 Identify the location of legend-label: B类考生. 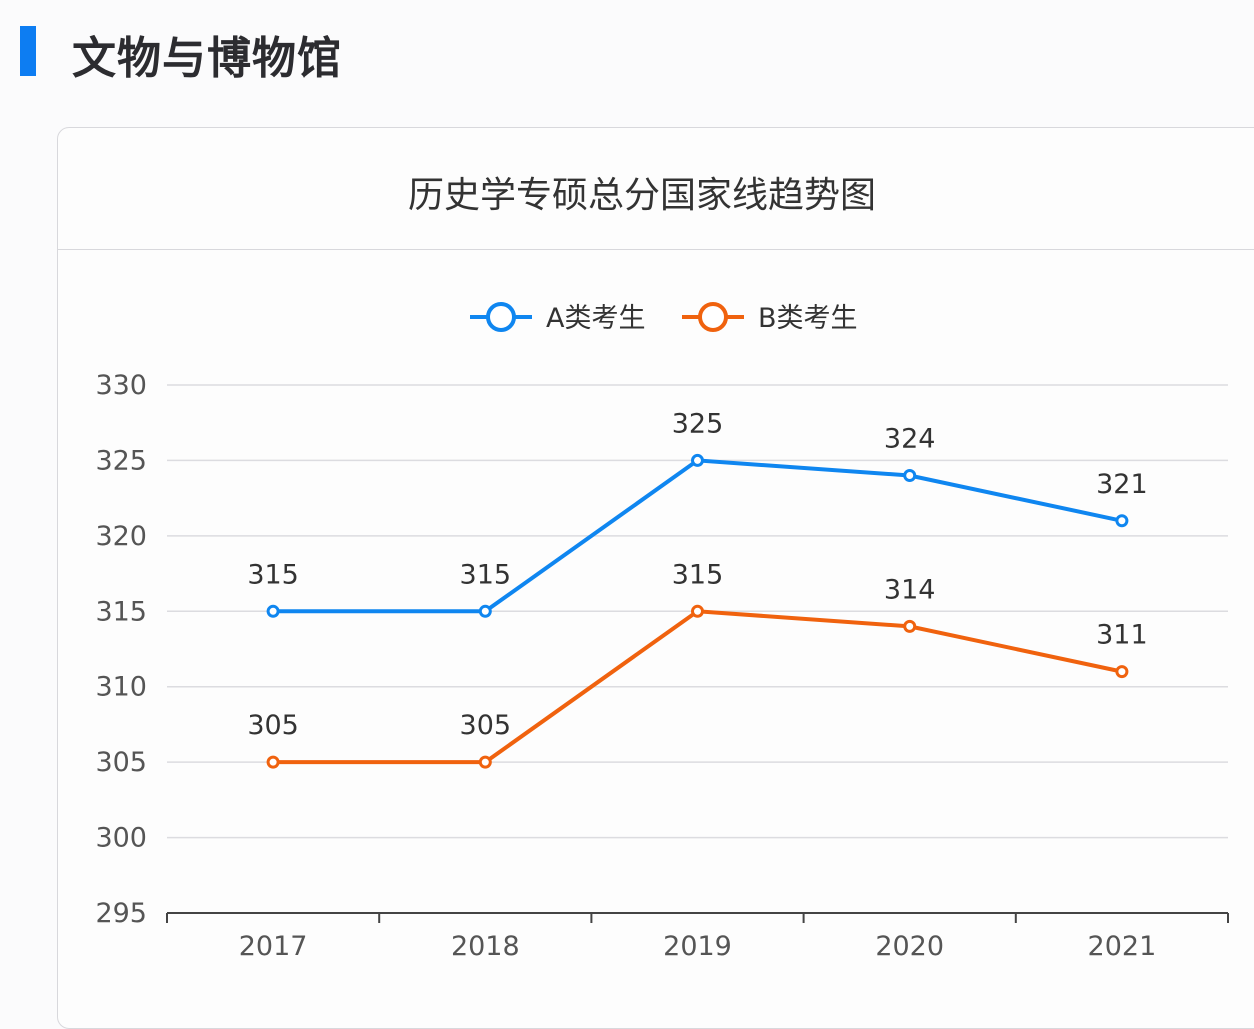
(808, 318).